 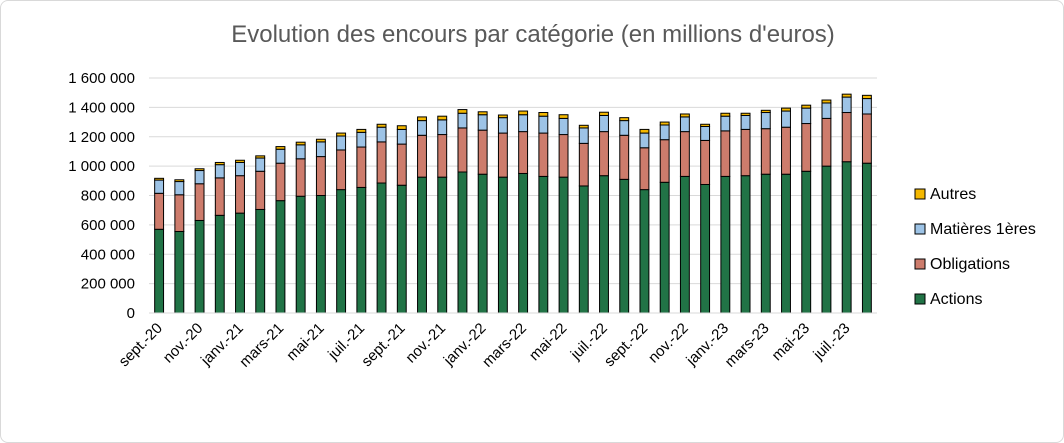 I want to click on y-tick-label: 0, so click(x=131, y=313).